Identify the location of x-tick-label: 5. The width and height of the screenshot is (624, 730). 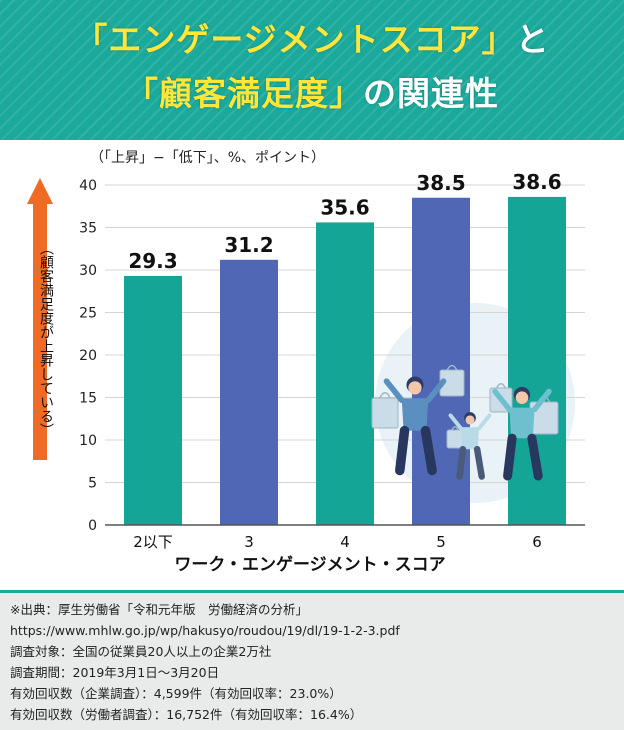
(441, 542).